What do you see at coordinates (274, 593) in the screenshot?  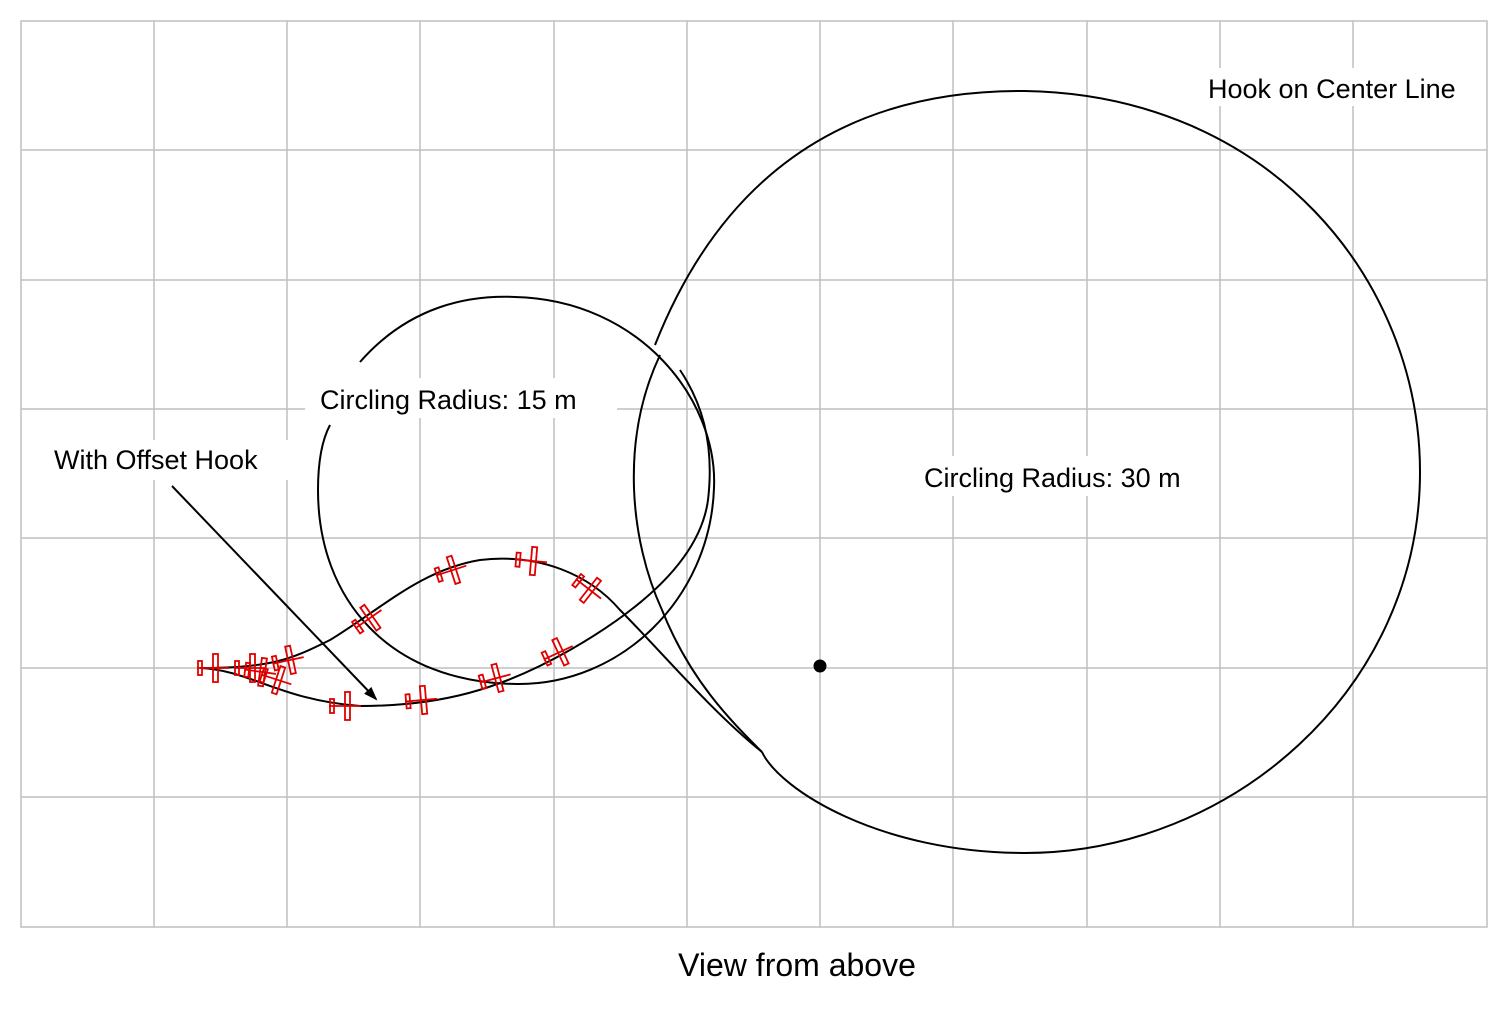 I see `offset-hook-arrow` at bounding box center [274, 593].